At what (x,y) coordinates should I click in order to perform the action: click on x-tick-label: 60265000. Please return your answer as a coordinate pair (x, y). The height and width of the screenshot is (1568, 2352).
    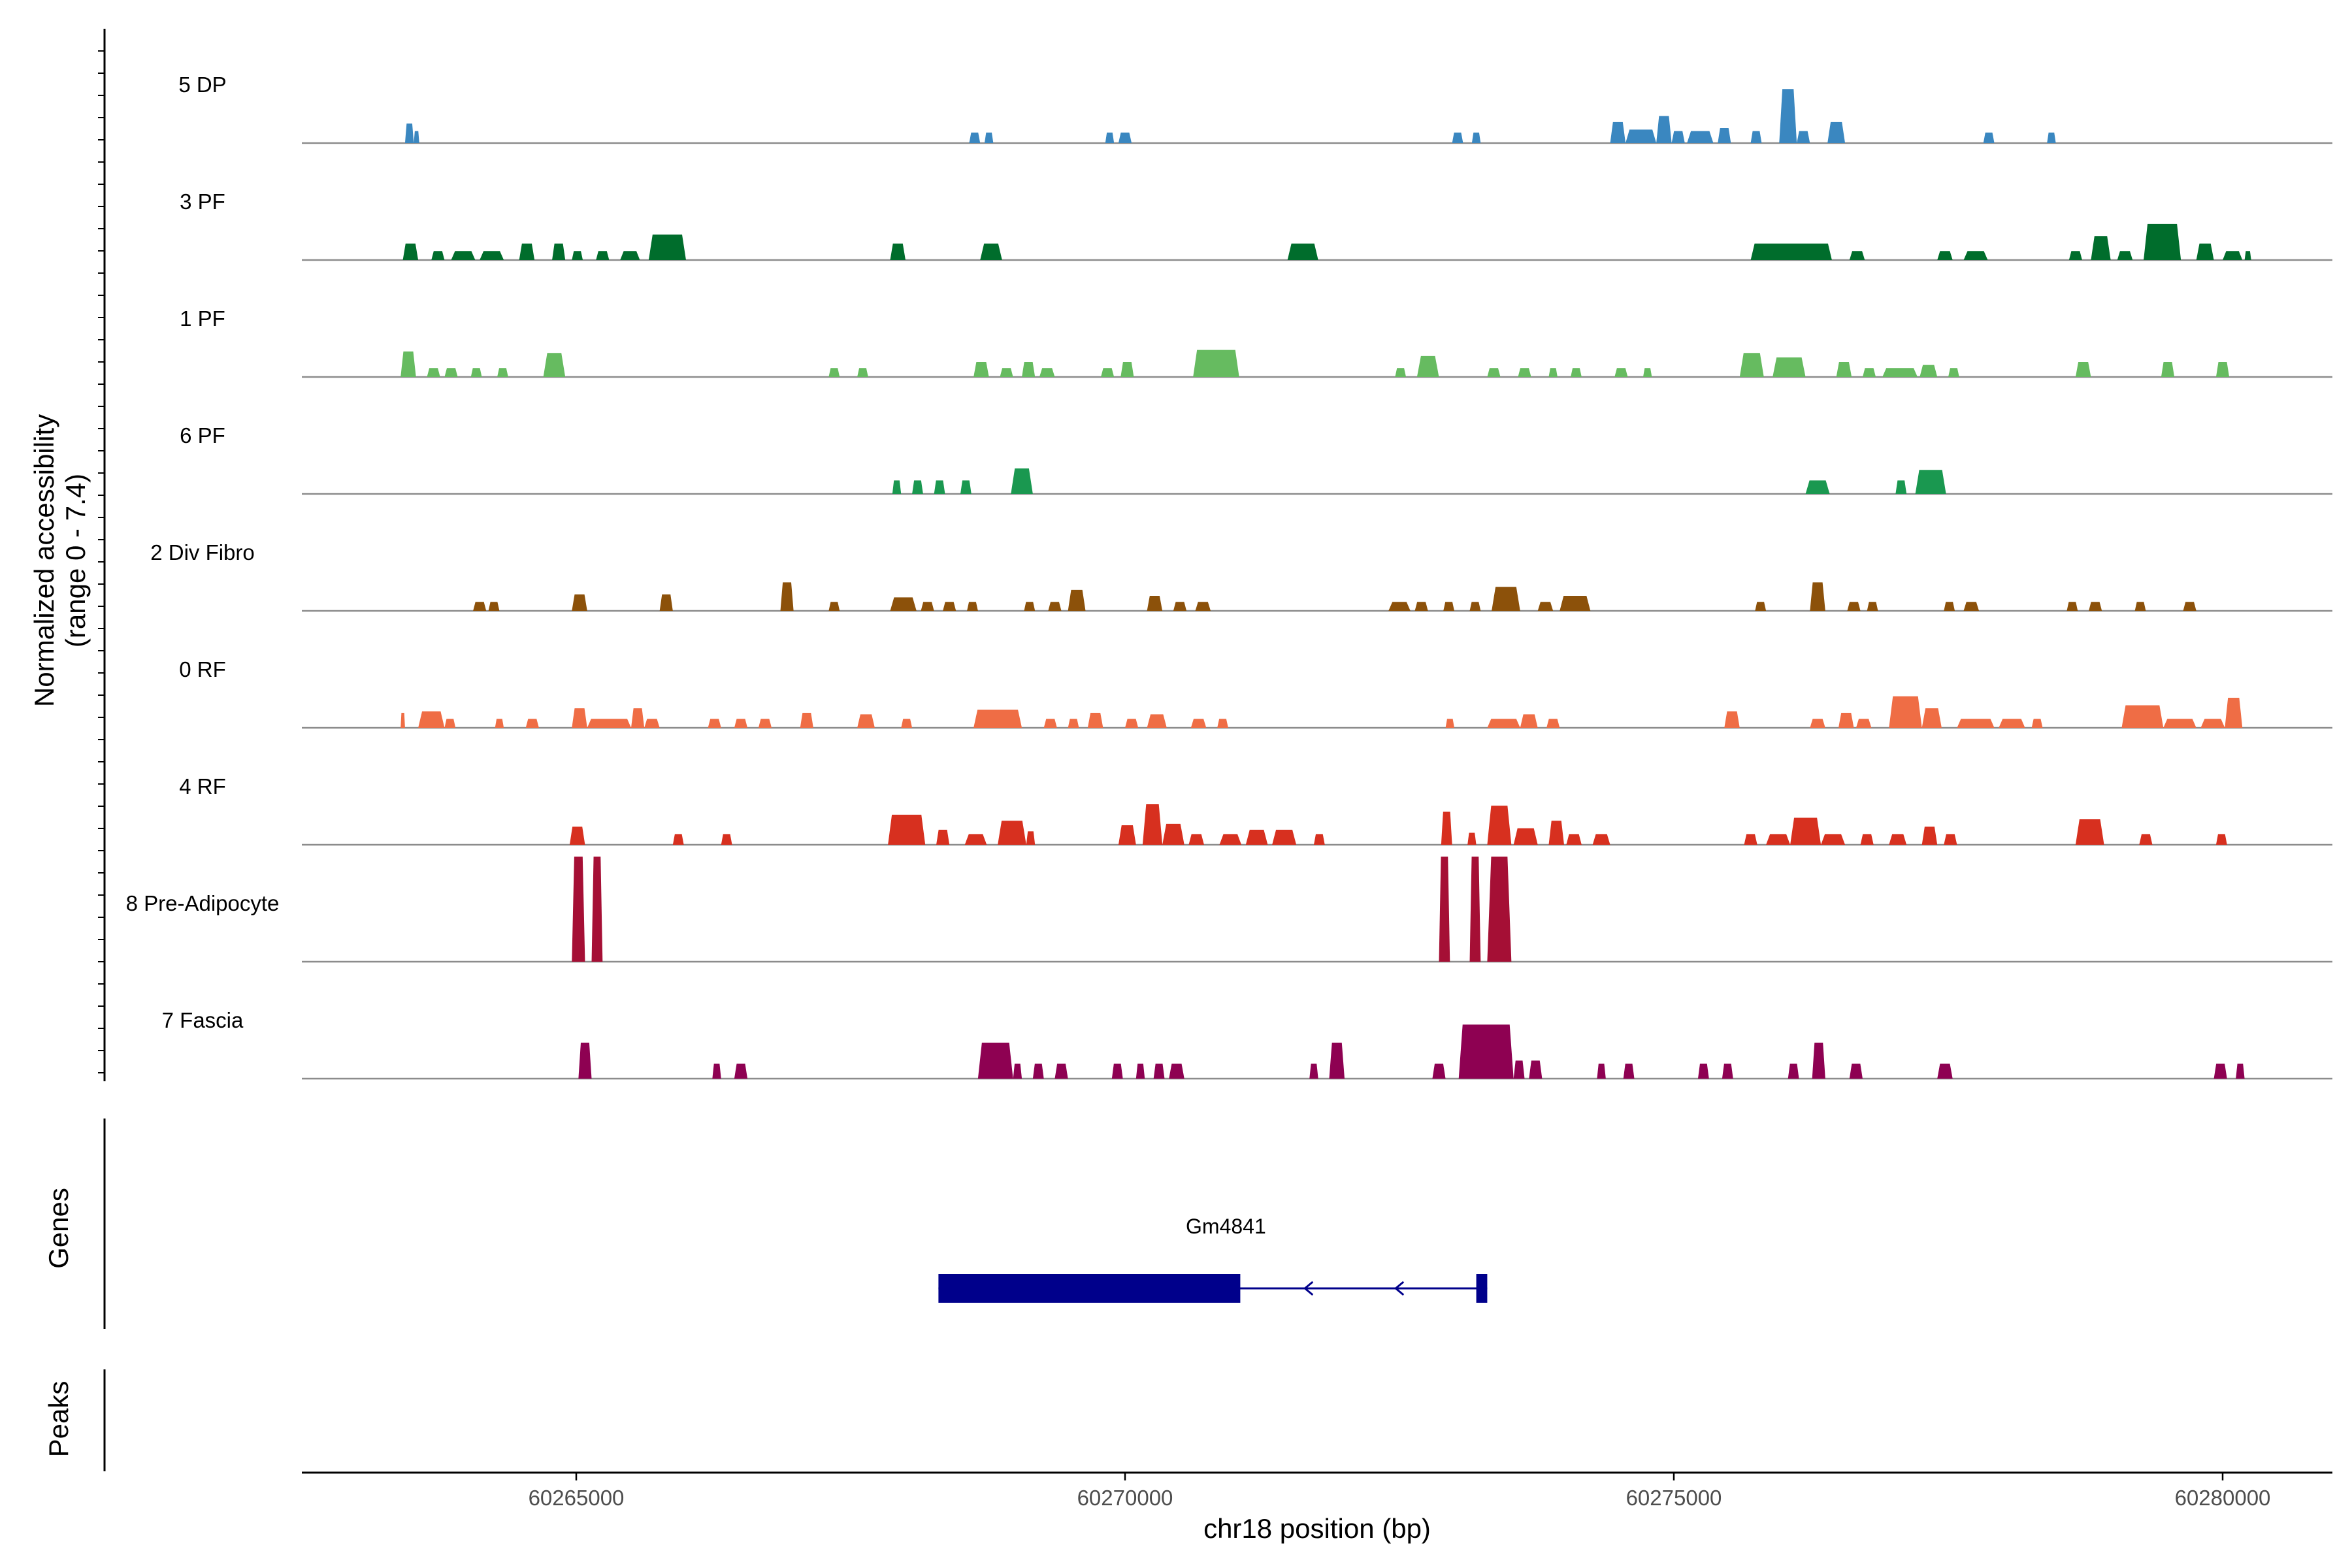
    Looking at the image, I should click on (577, 1498).